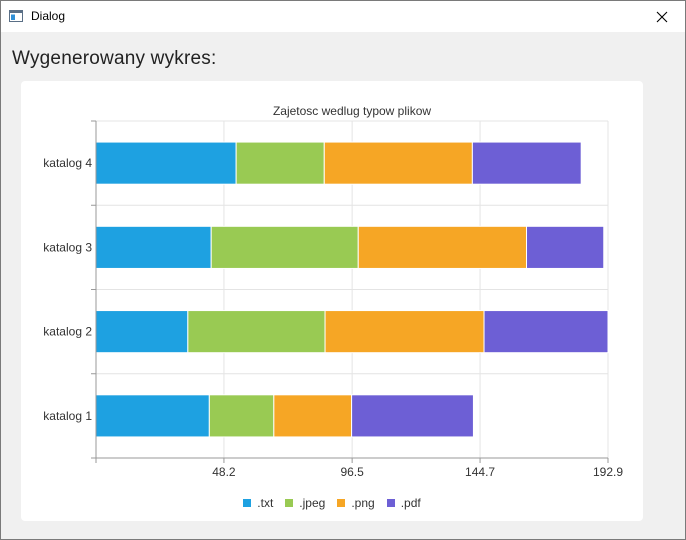 The width and height of the screenshot is (686, 540). I want to click on chart-title: Zajetosc wedlug typow plikow, so click(352, 111).